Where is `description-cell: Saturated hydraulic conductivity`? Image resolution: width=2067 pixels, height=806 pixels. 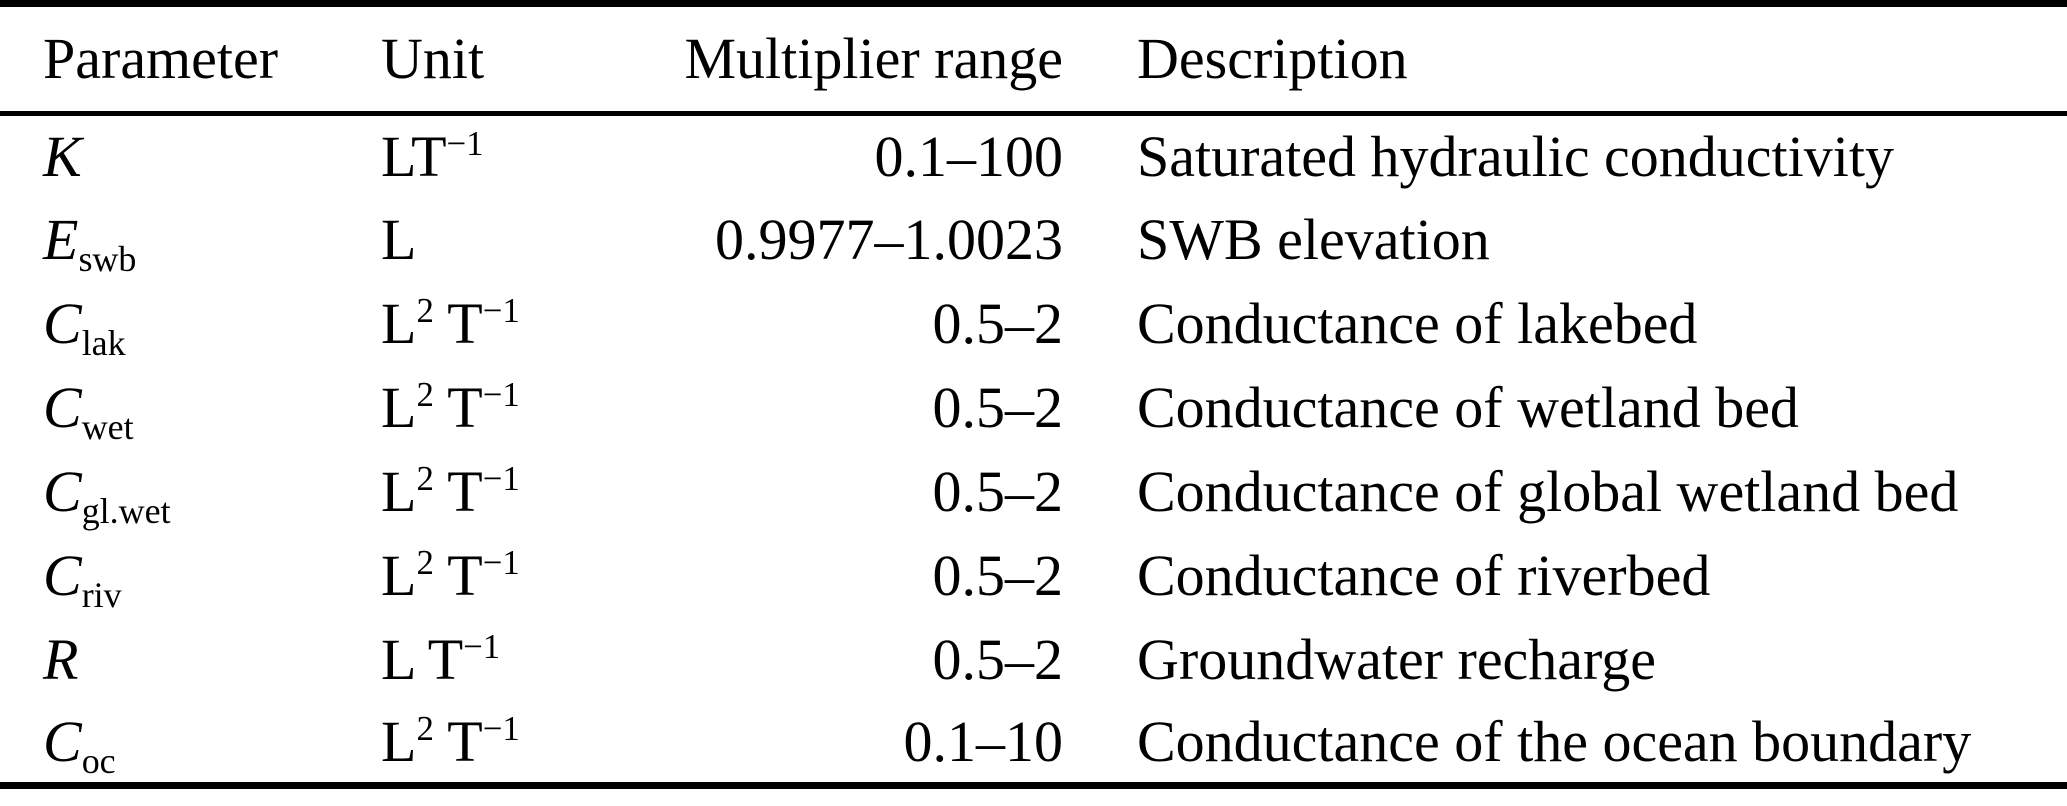 description-cell: Saturated hydraulic conductivity is located at coordinates (1516, 156).